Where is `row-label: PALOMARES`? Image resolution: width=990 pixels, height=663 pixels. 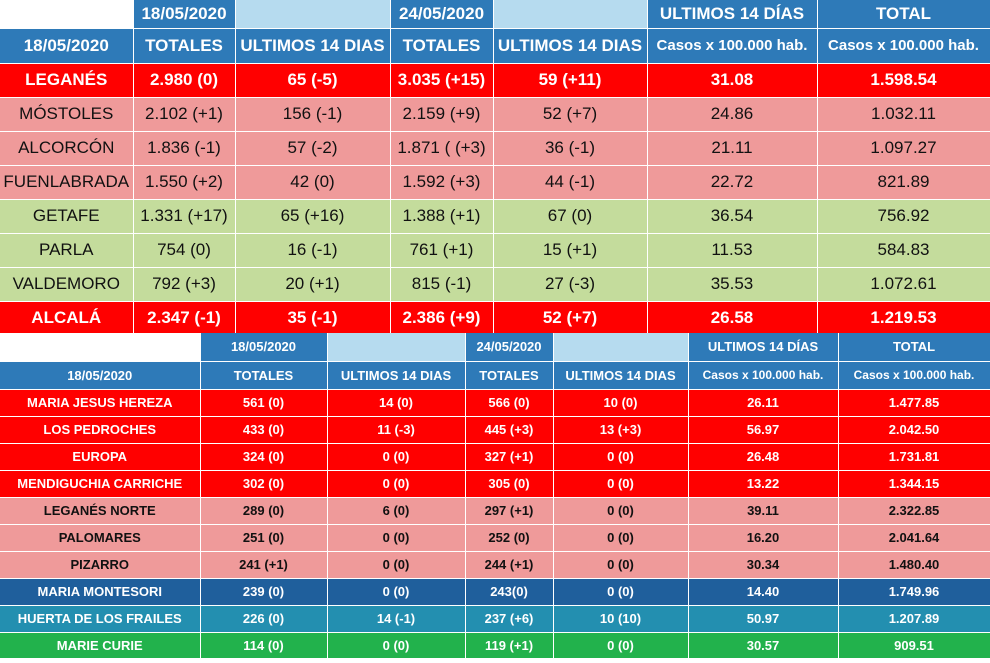
row-label: PALOMARES is located at coordinates (100, 538).